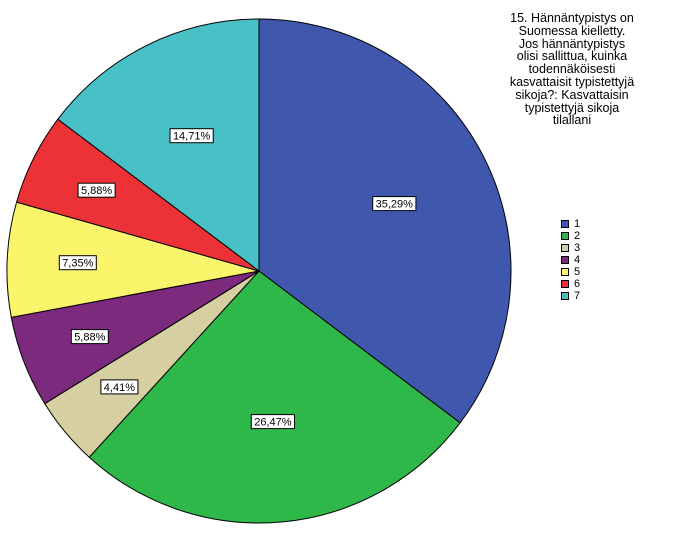 The height and width of the screenshot is (545, 682). I want to click on data-label-text-6: 5,88%, so click(96, 191).